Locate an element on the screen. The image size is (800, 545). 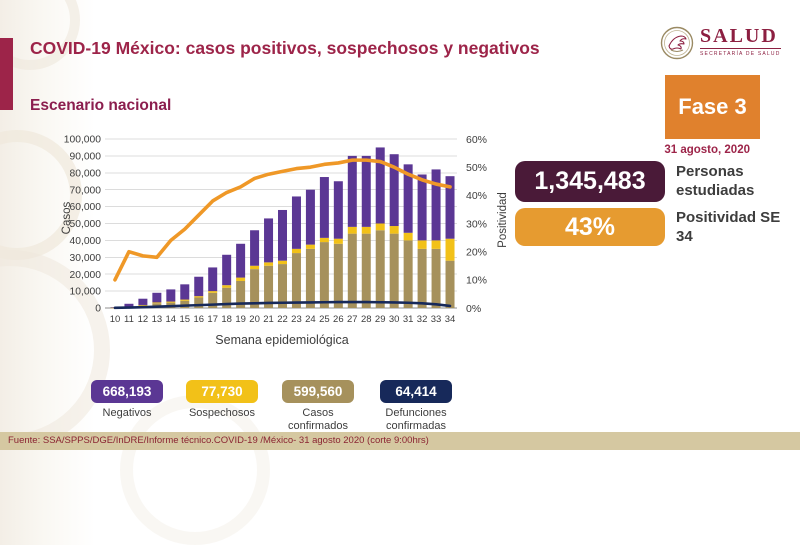
y-tick-right: 30% is located at coordinates (476, 224).